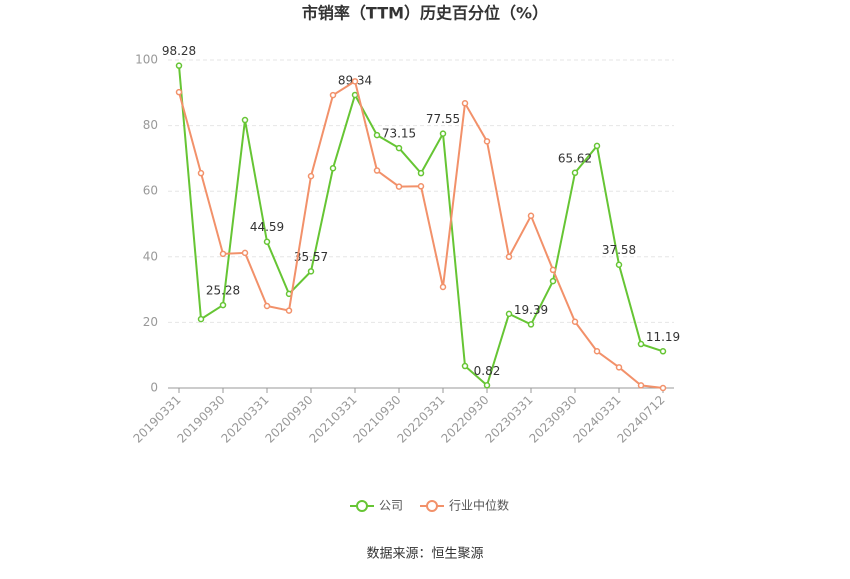 This screenshot has width=850, height=579. I want to click on data-label: 44.59, so click(267, 227).